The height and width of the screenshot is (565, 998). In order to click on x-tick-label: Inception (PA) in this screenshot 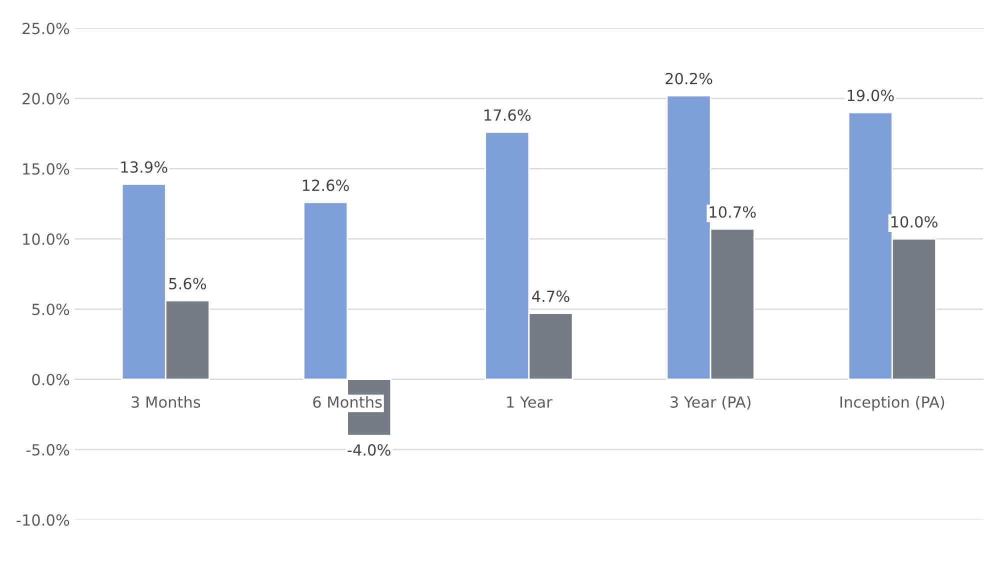, I will do `click(892, 403)`.